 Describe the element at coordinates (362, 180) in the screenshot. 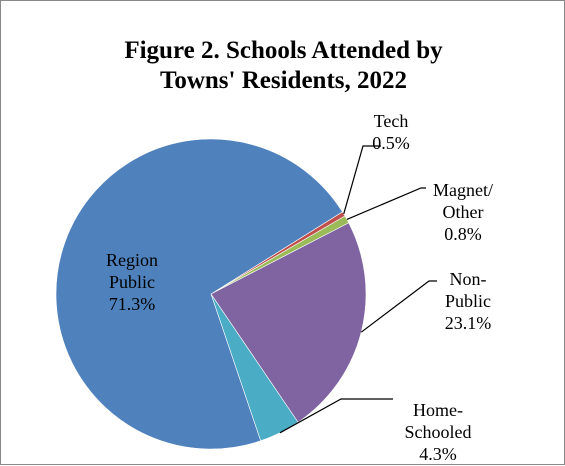

I see `leader-line-tech` at that location.